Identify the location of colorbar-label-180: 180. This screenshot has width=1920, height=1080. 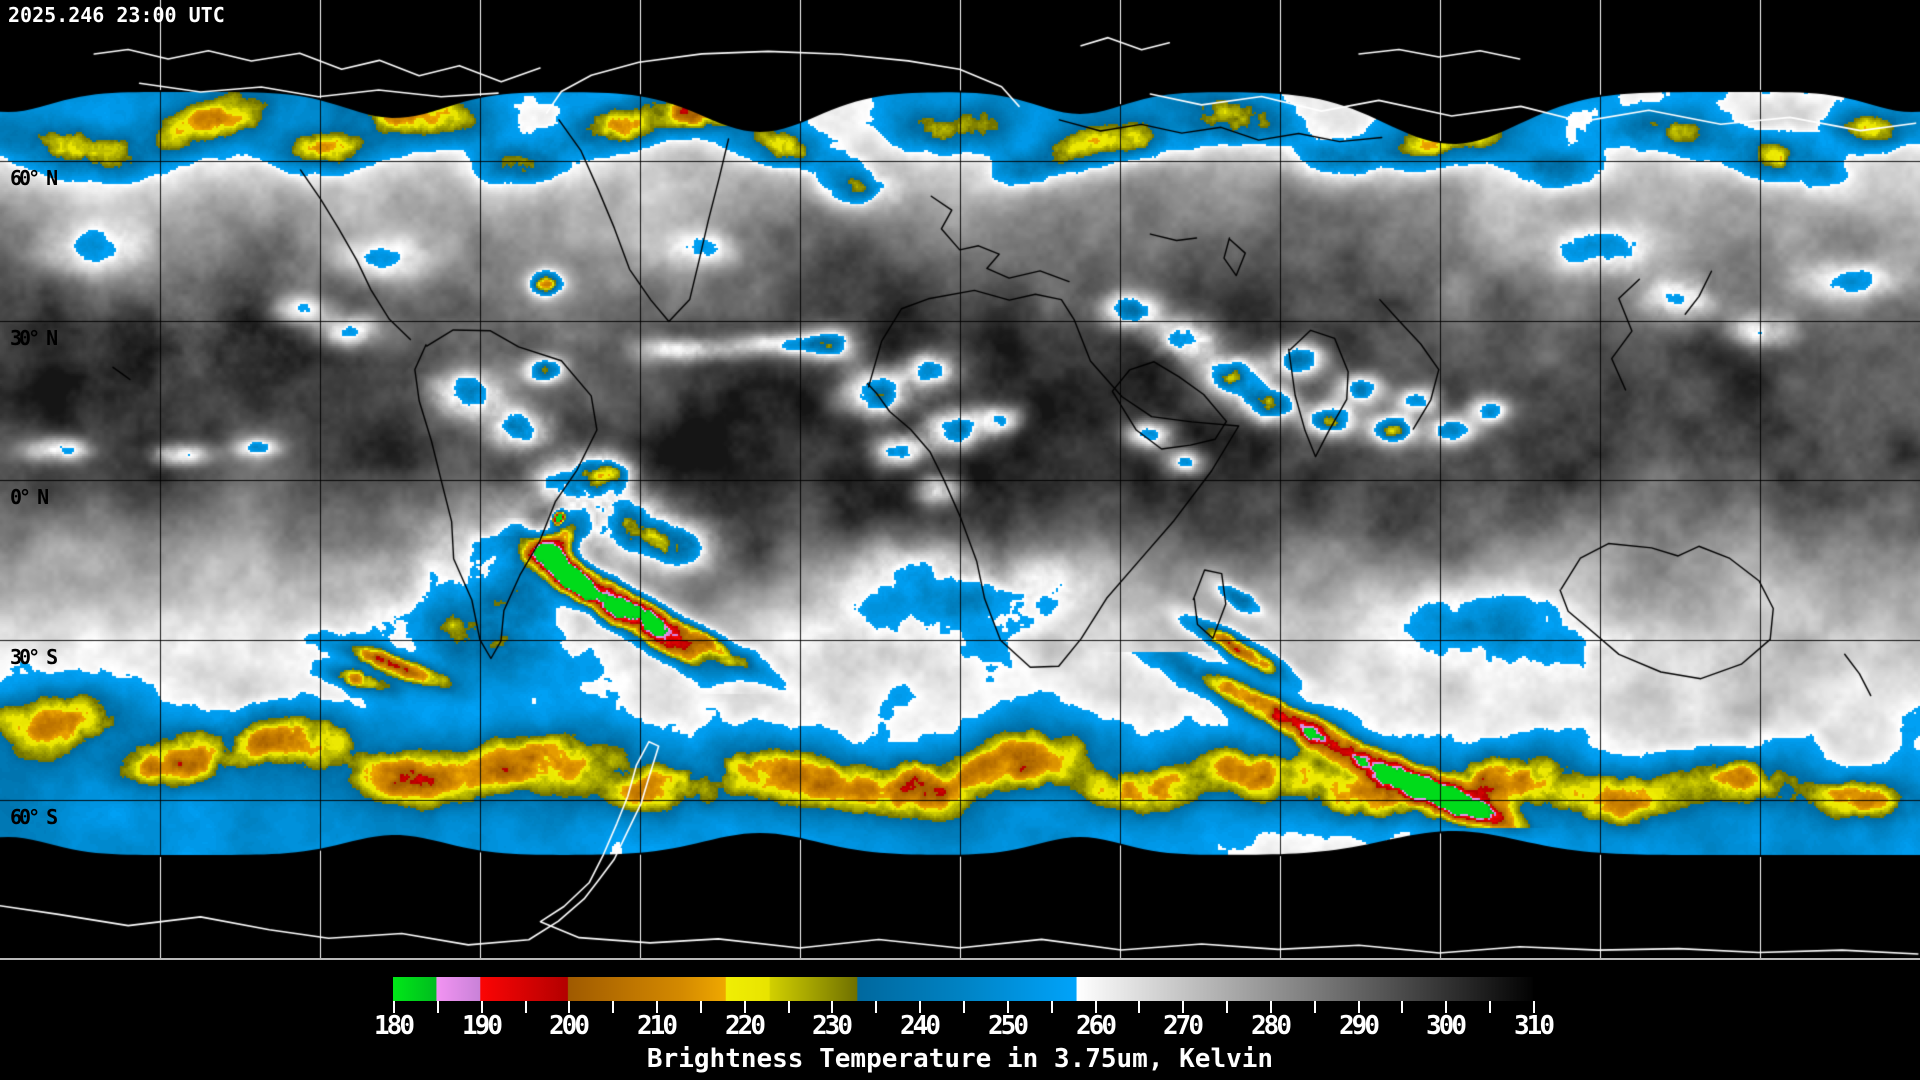
(394, 1026).